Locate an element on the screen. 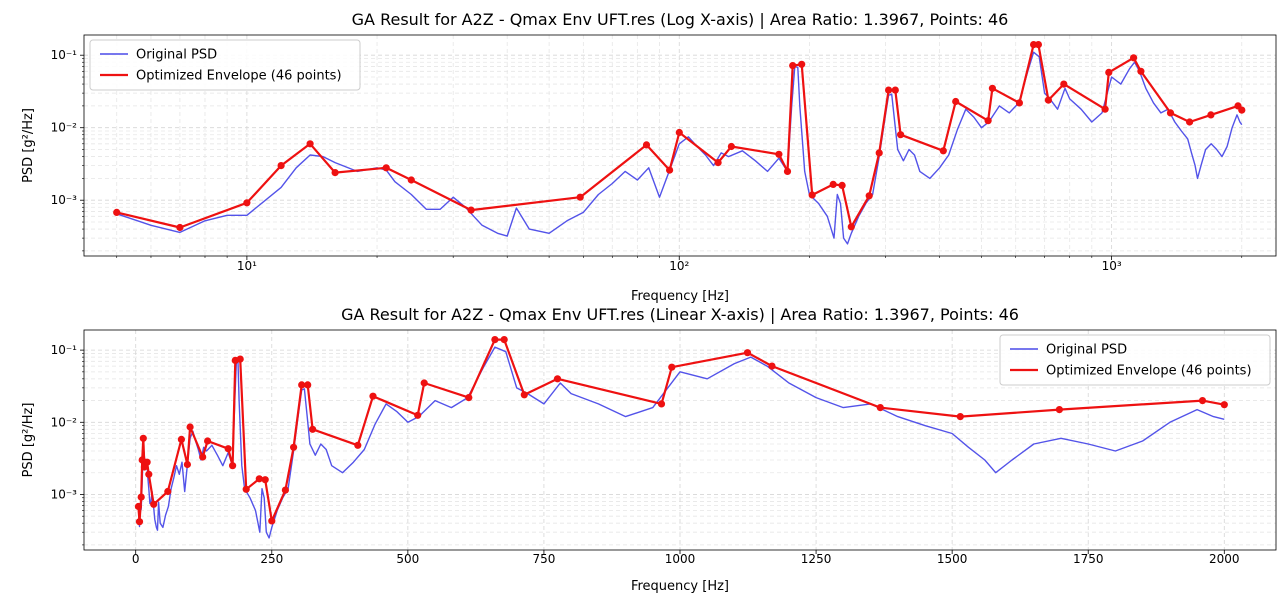  x-tick-label: 750 is located at coordinates (543, 559).